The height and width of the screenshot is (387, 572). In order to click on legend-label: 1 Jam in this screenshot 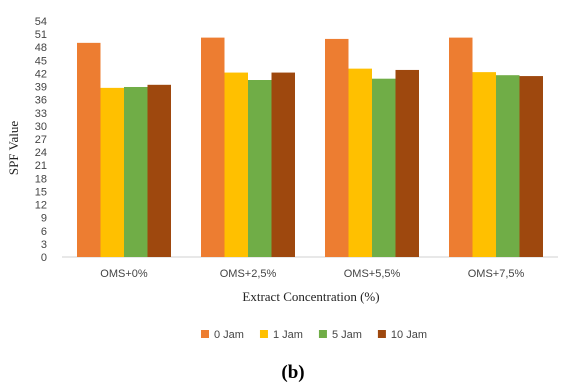, I will do `click(288, 335)`.